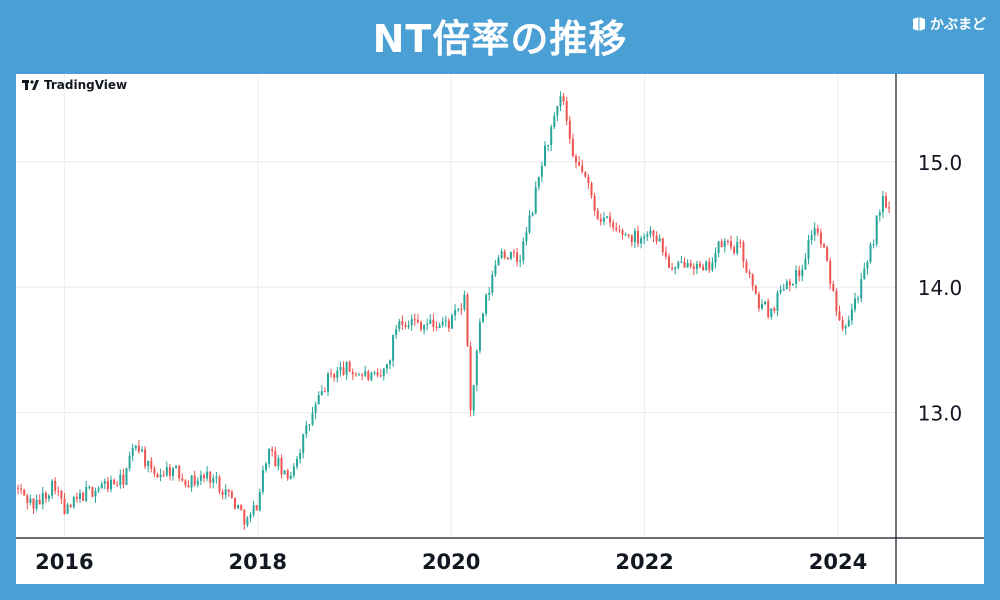  I want to click on tradingview-label: TradingView, so click(86, 85).